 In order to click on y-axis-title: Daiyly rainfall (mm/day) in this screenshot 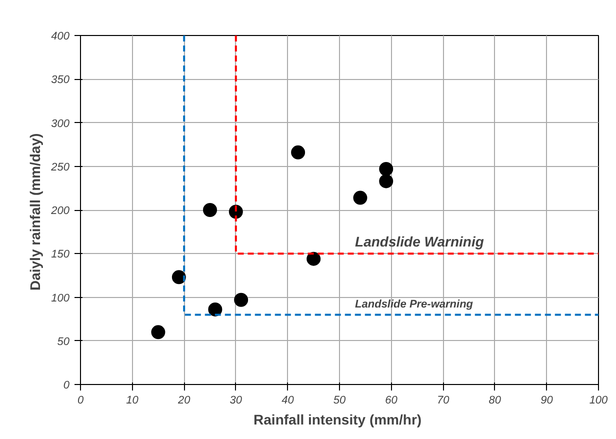, I will do `click(35, 212)`.